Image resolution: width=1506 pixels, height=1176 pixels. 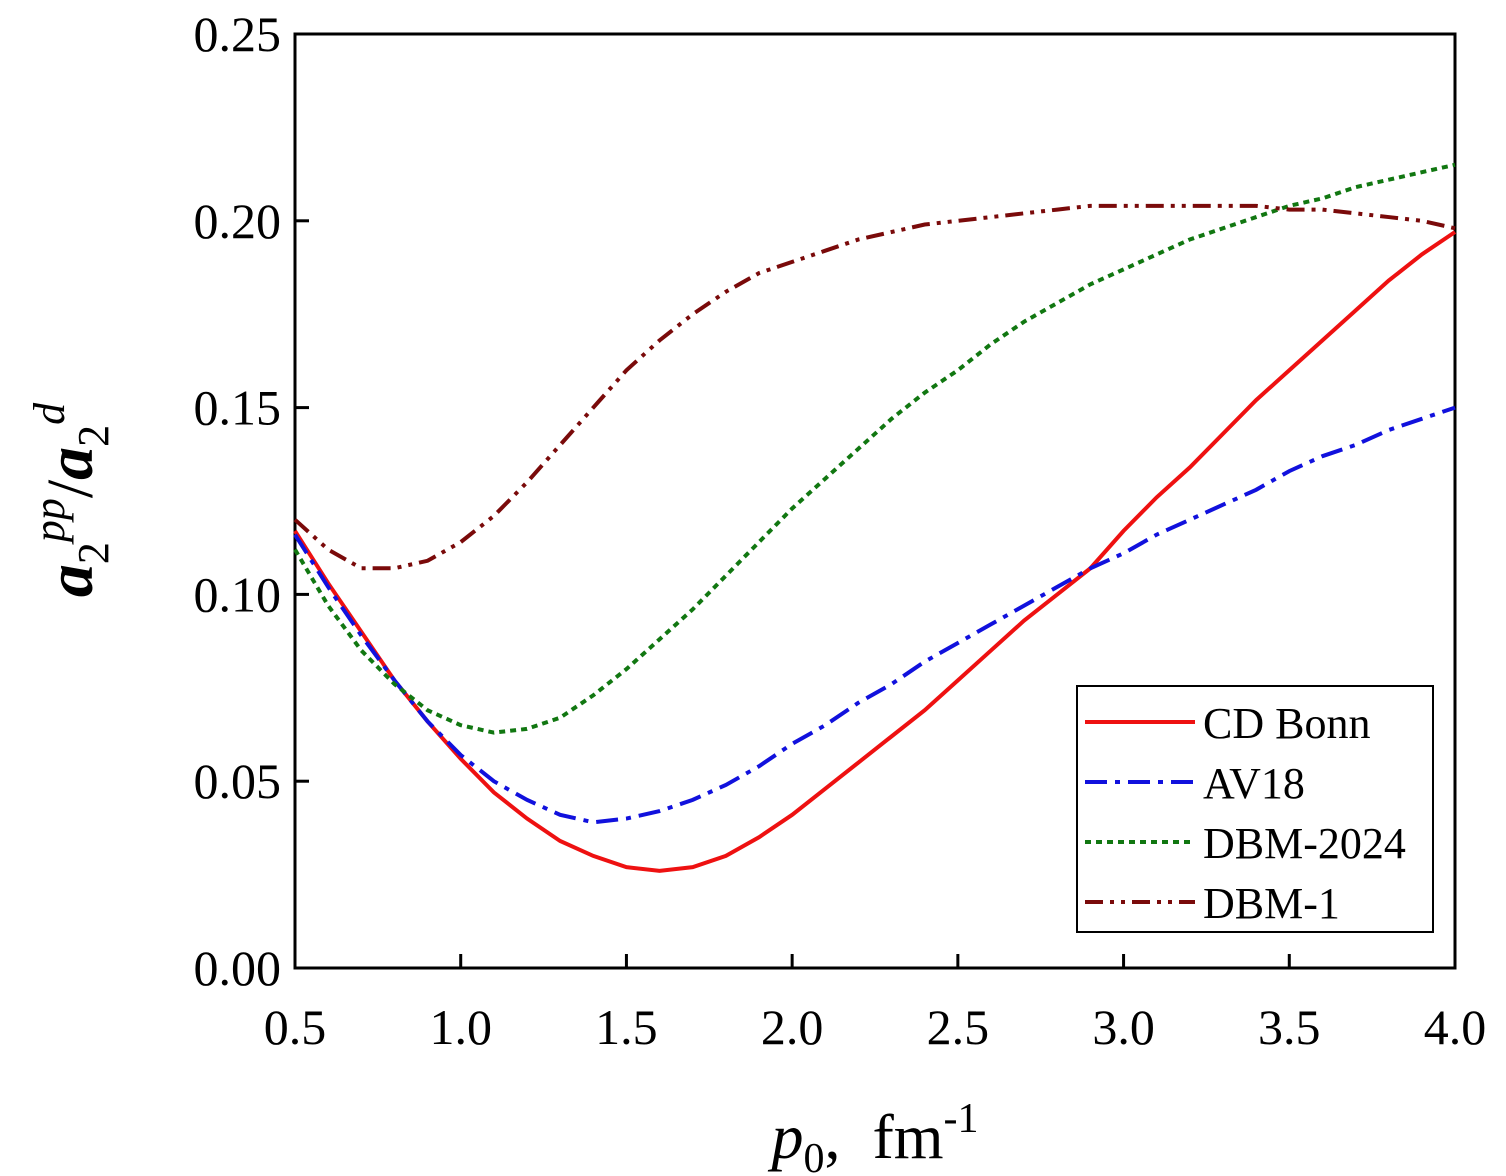 I want to click on x-tick-label: 4.0, so click(x=1455, y=1027).